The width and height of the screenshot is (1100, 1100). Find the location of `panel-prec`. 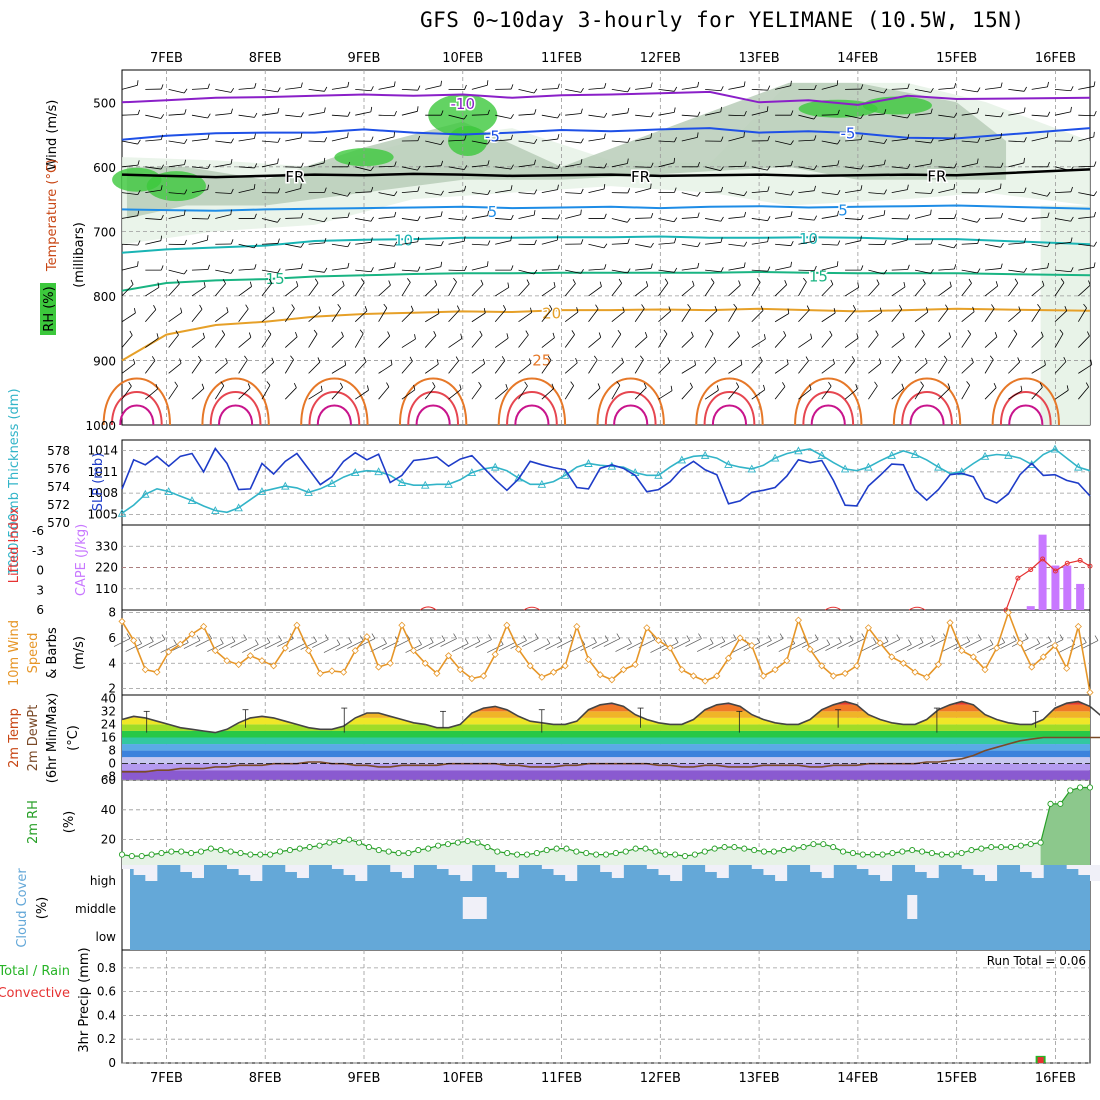

panel-prec is located at coordinates (606, 1006).